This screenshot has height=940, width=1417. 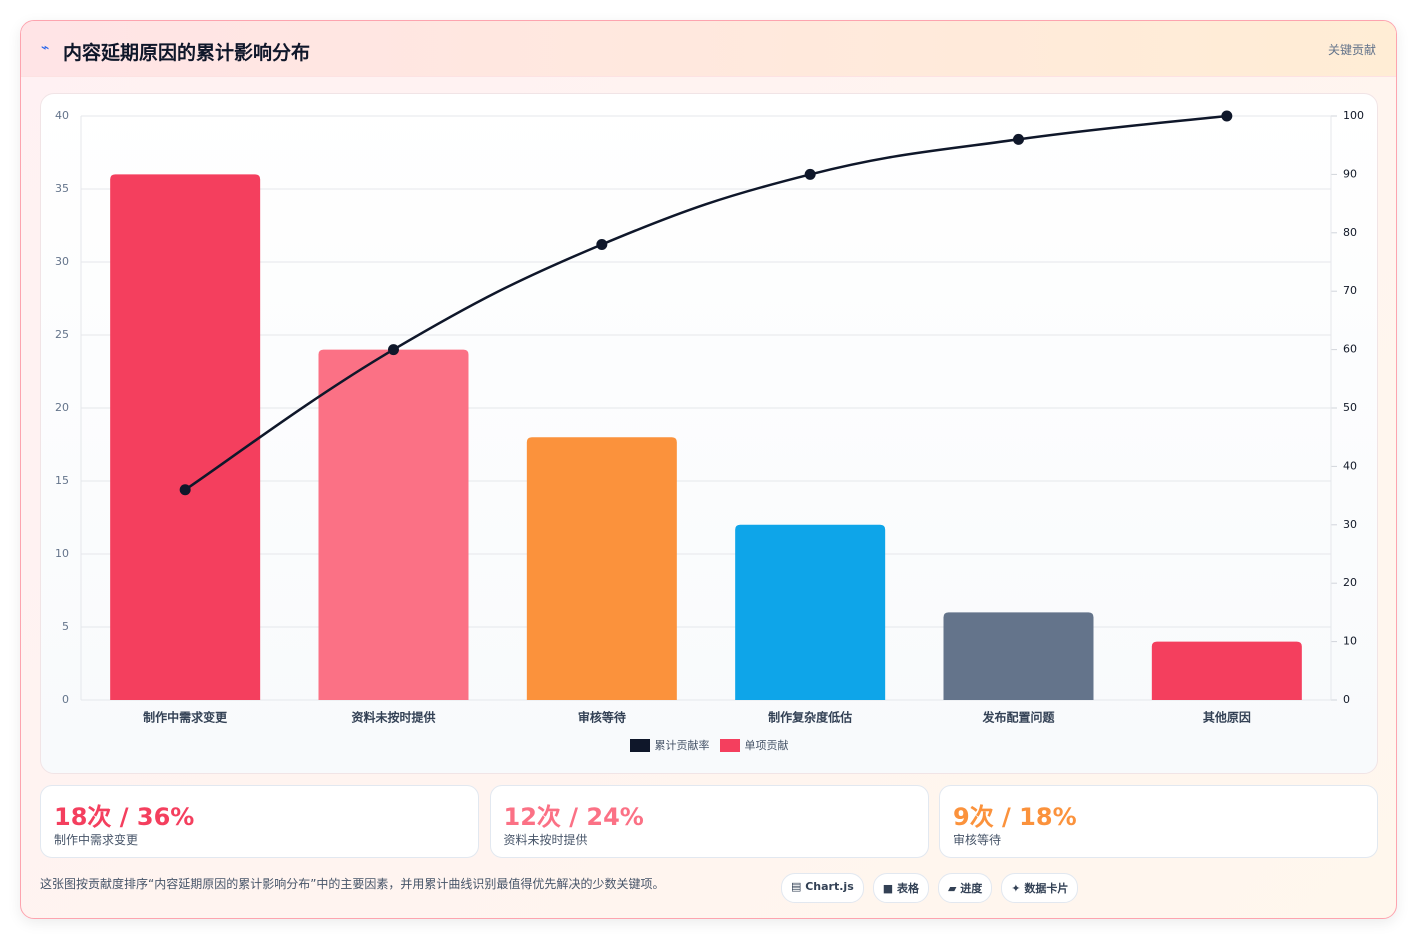 I want to click on chip: ▰ 进度, so click(x=965, y=888).